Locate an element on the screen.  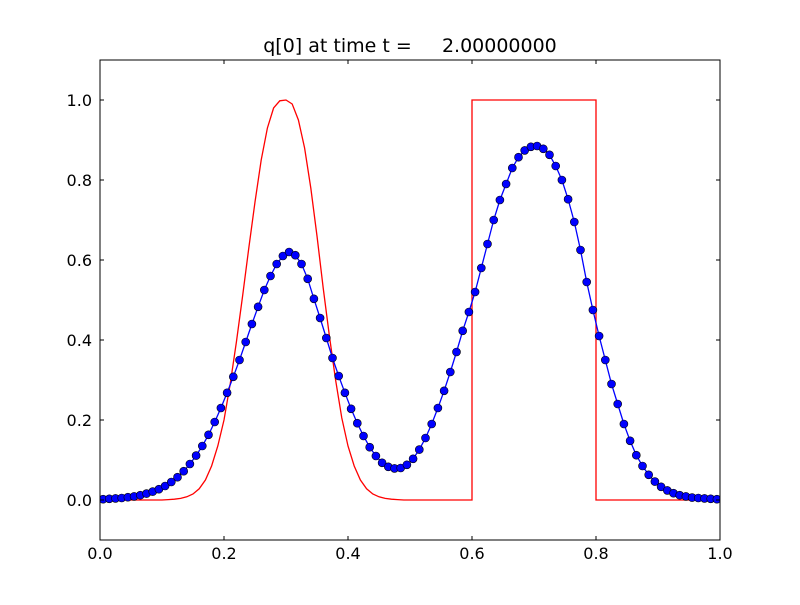
y-tick-label: 0.8 is located at coordinates (79, 180).